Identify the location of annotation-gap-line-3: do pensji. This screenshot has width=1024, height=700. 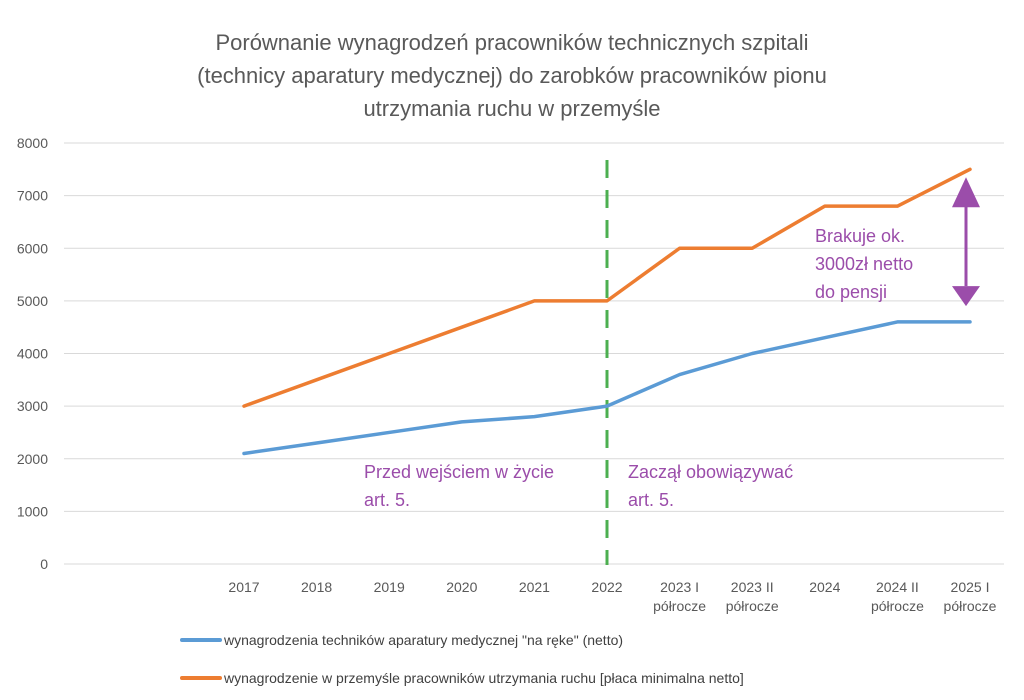
(851, 292).